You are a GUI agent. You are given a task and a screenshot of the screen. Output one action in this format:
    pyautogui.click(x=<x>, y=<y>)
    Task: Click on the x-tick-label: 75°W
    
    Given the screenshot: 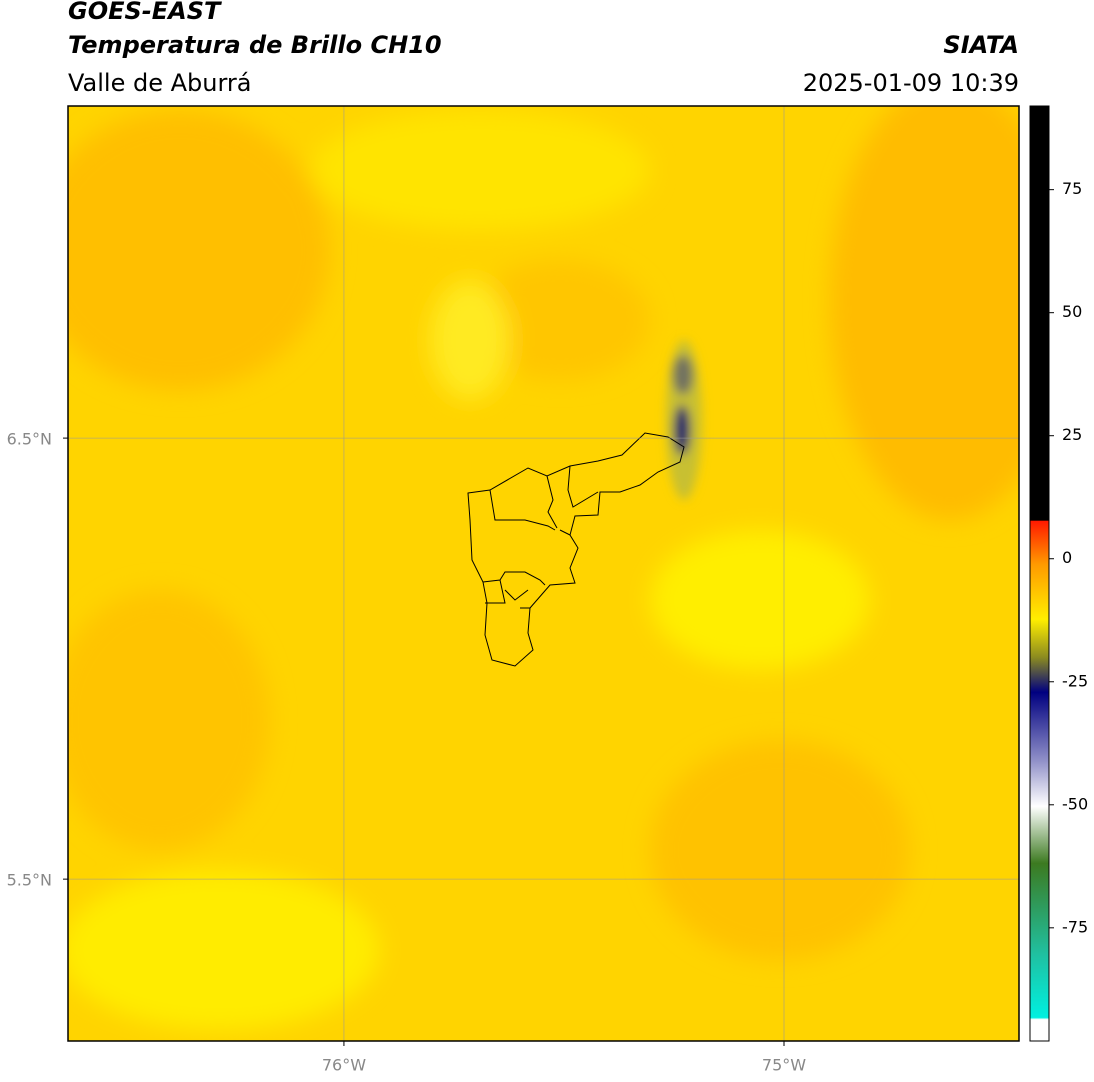 What is the action you would take?
    pyautogui.click(x=784, y=1065)
    